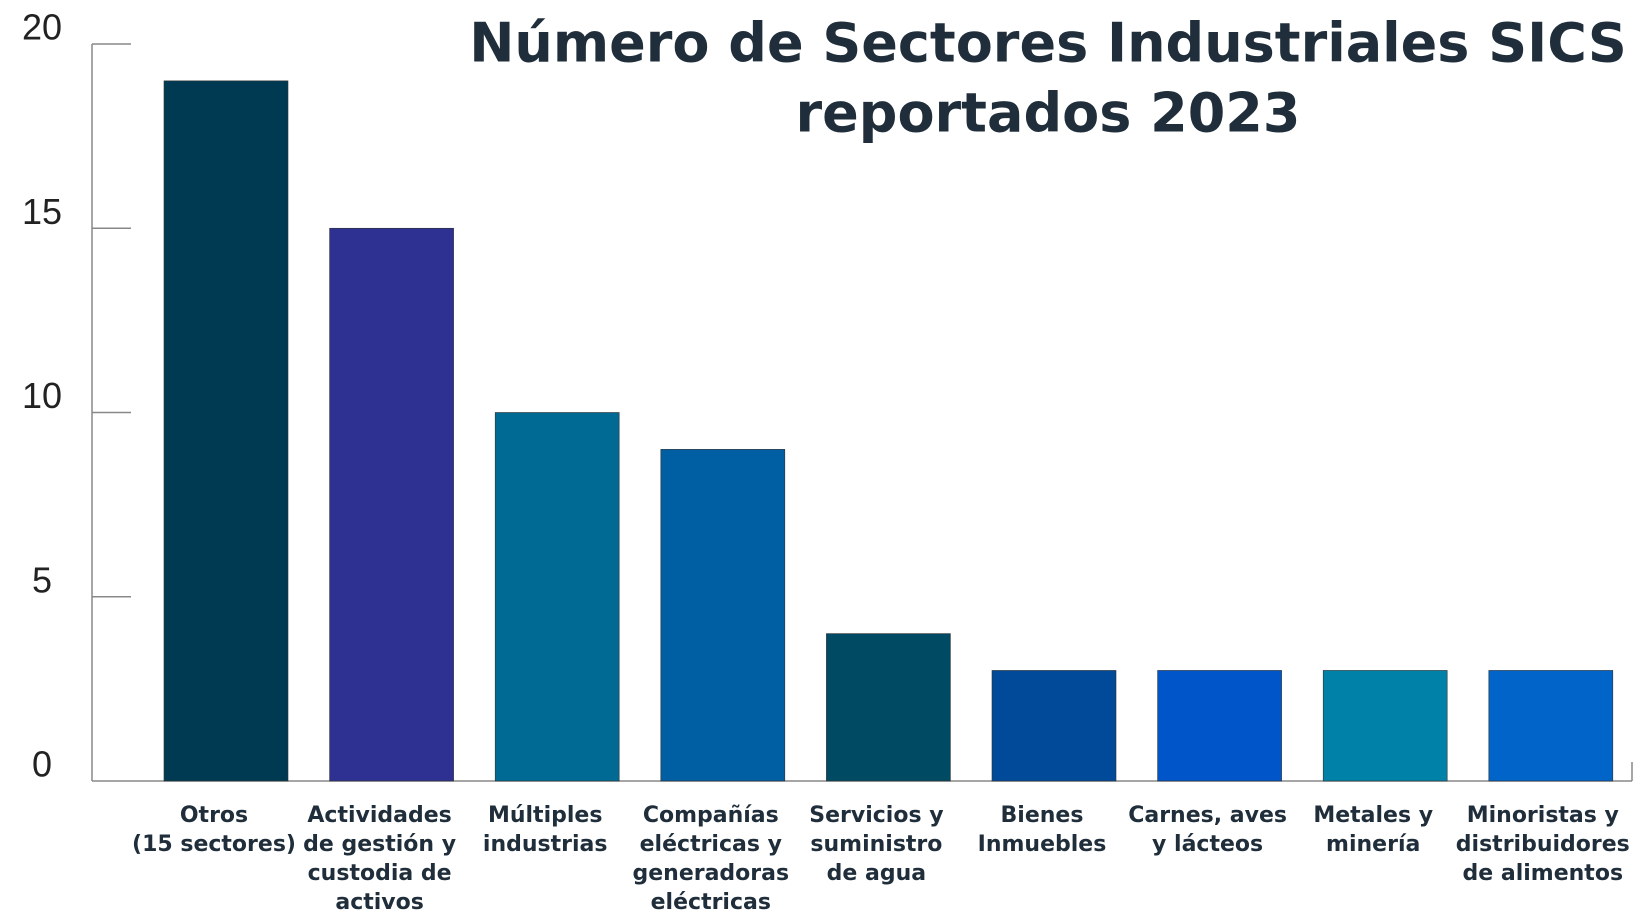  I want to click on x-tick-label: de gestión y, so click(379, 844).